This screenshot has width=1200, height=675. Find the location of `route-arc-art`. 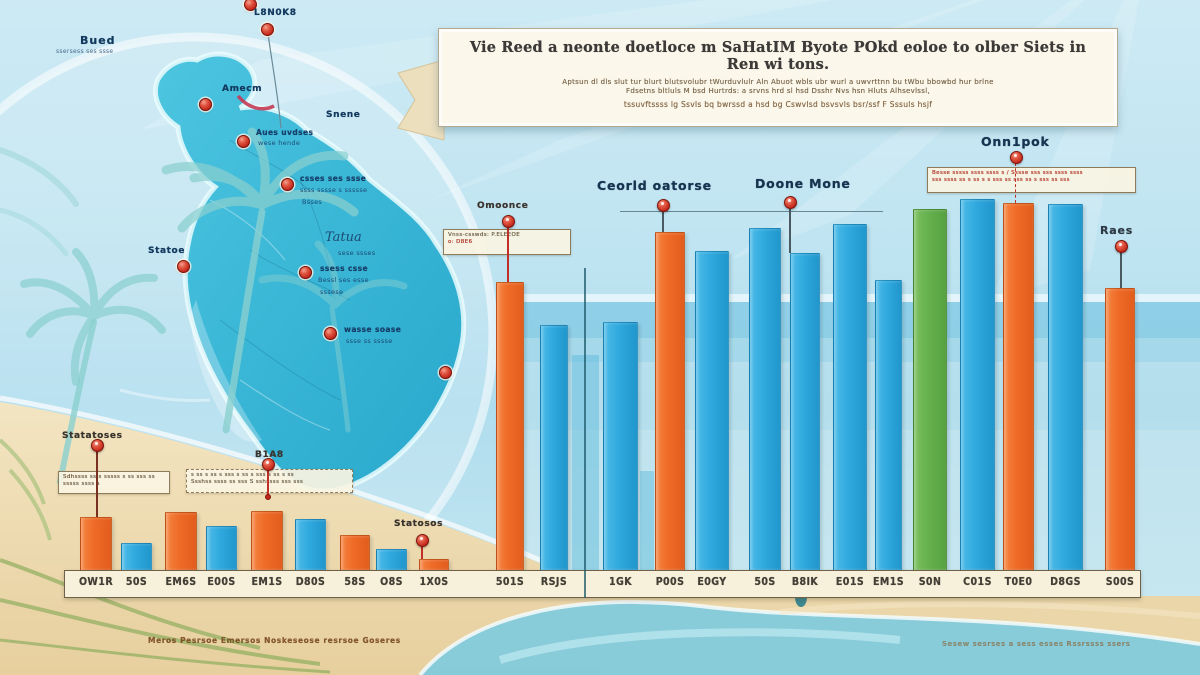

route-arc-art is located at coordinates (255, 102).